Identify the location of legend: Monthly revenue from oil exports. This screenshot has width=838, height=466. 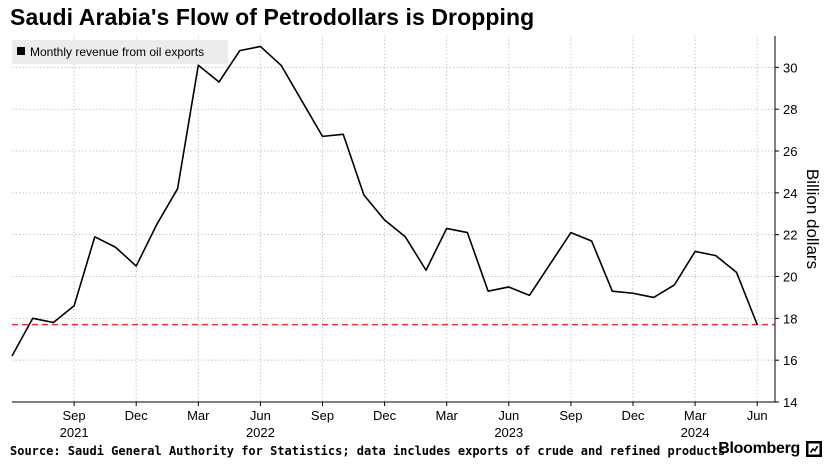
(120, 52).